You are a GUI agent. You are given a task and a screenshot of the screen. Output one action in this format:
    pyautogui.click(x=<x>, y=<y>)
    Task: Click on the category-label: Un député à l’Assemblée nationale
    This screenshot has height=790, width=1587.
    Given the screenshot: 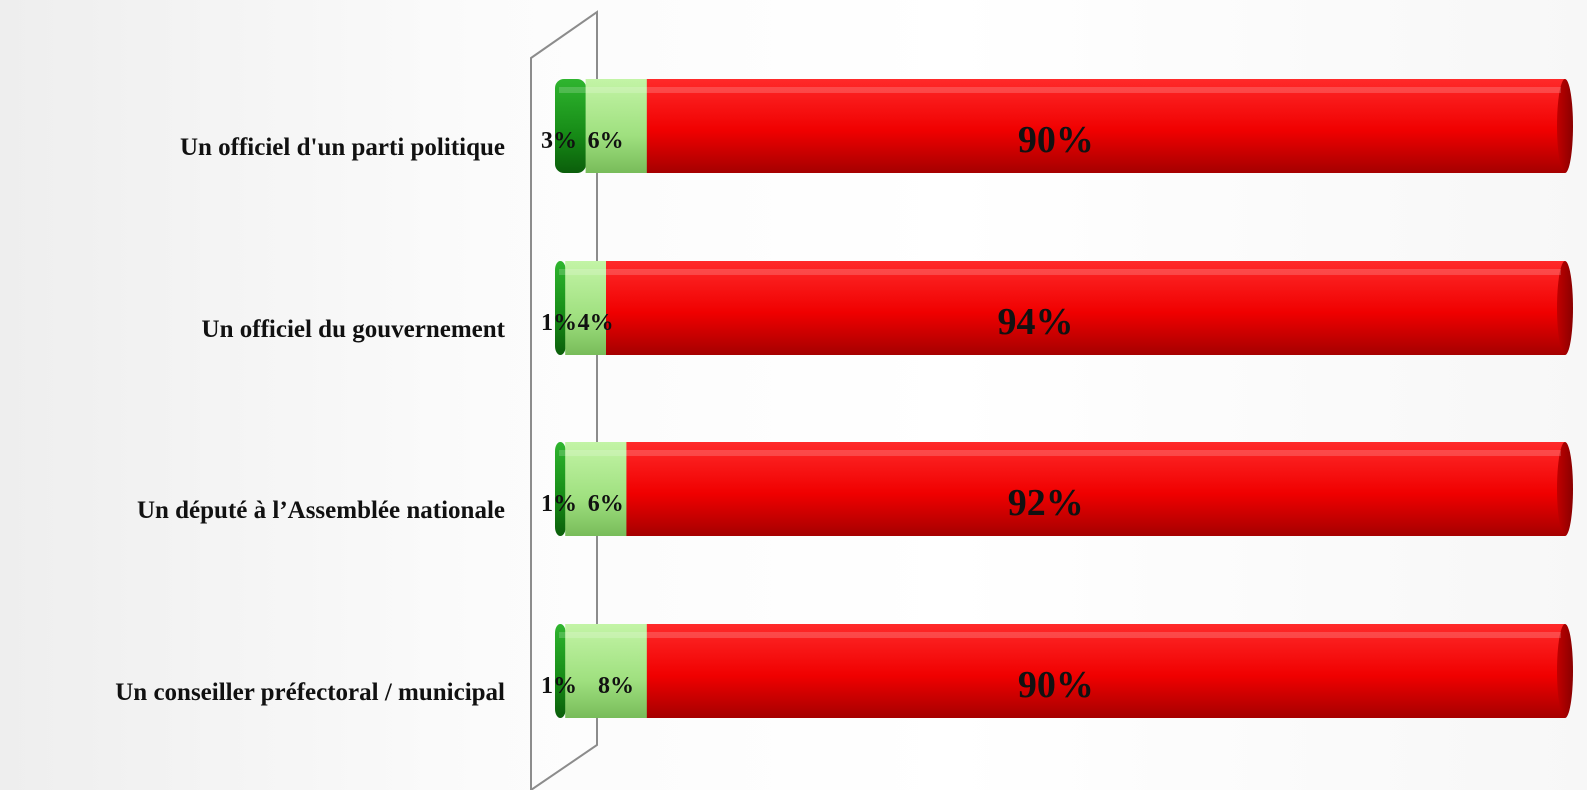 What is the action you would take?
    pyautogui.click(x=320, y=510)
    